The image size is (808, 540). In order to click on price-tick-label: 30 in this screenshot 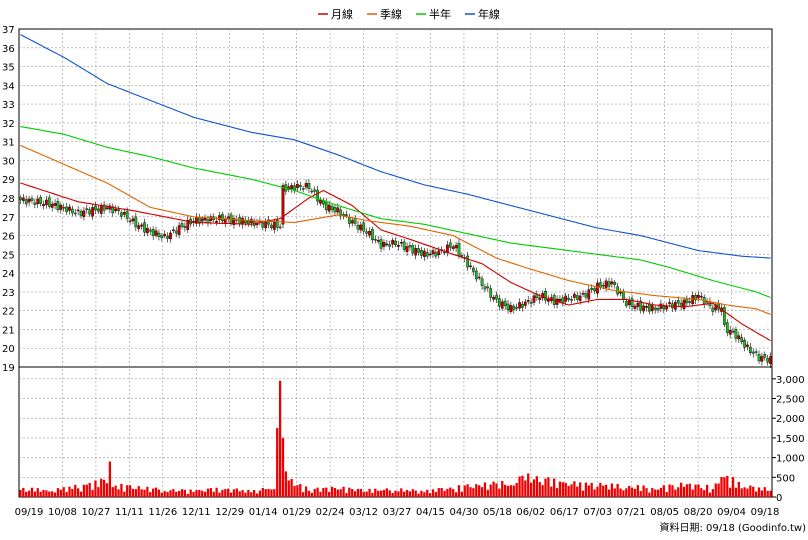, I will do `click(8, 161)`.